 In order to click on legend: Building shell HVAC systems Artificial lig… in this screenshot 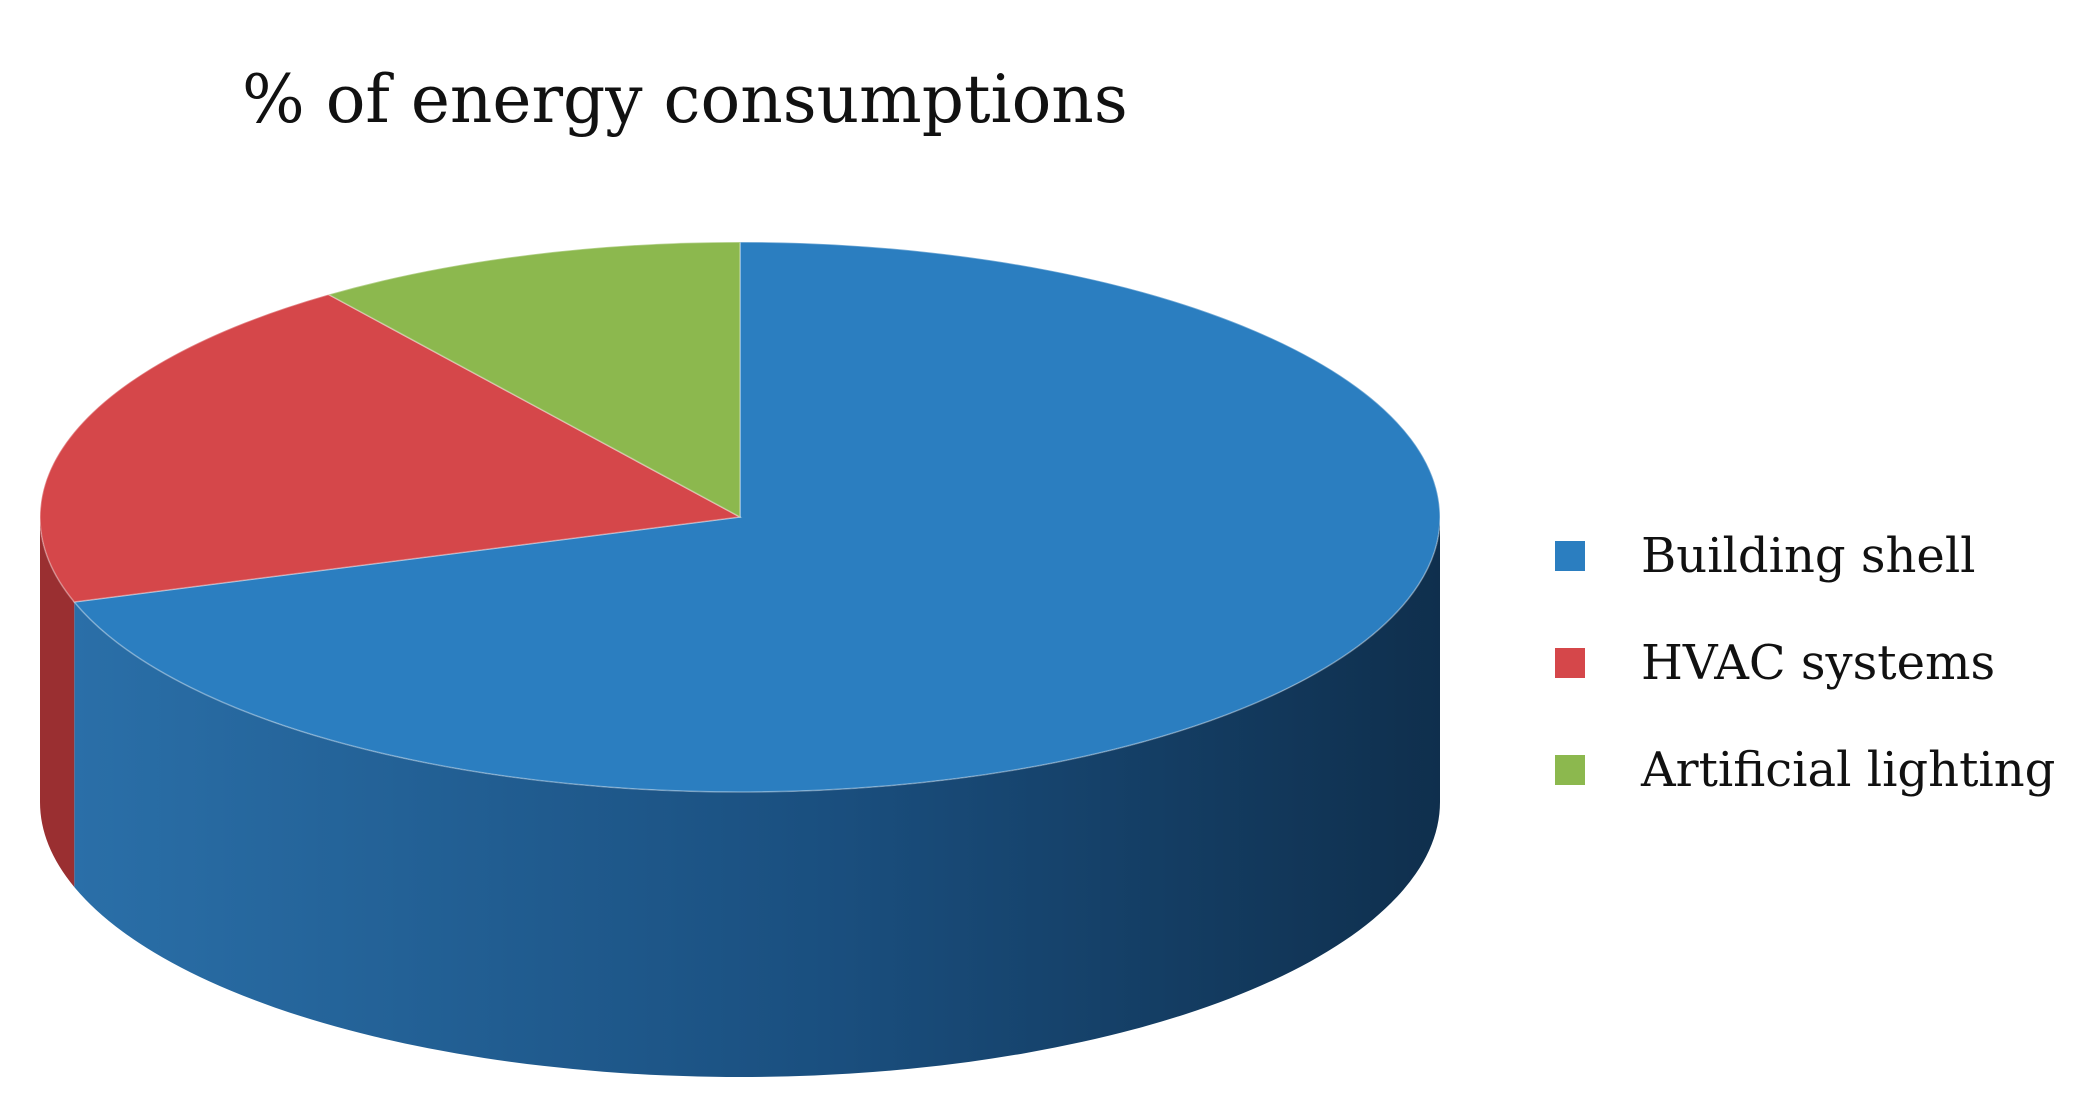, I will do `click(1805, 663)`.